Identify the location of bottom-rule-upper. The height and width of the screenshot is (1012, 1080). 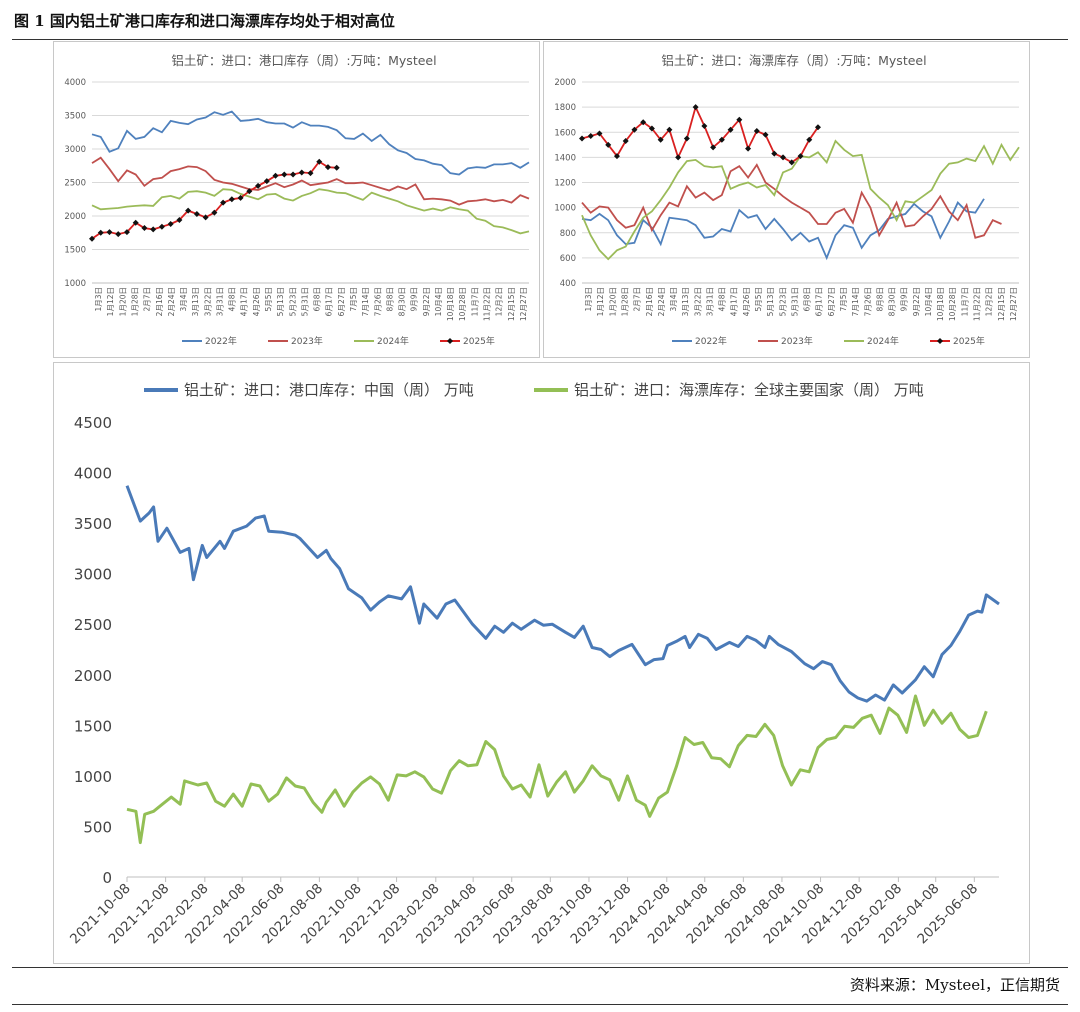
(540, 967).